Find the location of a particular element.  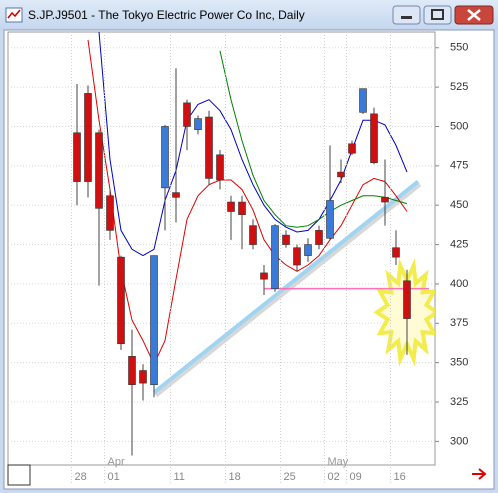

y-tick-label: 300 is located at coordinates (459, 441).